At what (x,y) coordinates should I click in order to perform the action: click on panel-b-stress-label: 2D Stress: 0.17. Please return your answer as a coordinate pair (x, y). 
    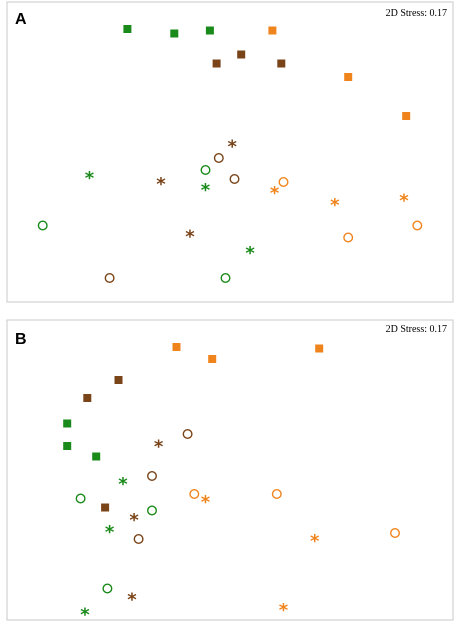
    Looking at the image, I should click on (416, 329).